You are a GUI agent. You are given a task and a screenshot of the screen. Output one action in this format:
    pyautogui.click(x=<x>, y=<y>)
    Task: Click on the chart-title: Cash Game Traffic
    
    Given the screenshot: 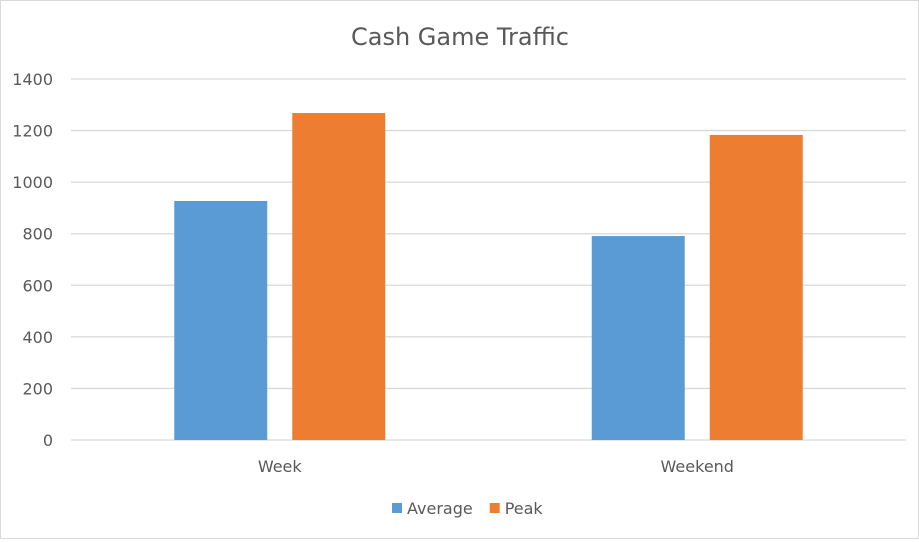 What is the action you would take?
    pyautogui.click(x=460, y=37)
    